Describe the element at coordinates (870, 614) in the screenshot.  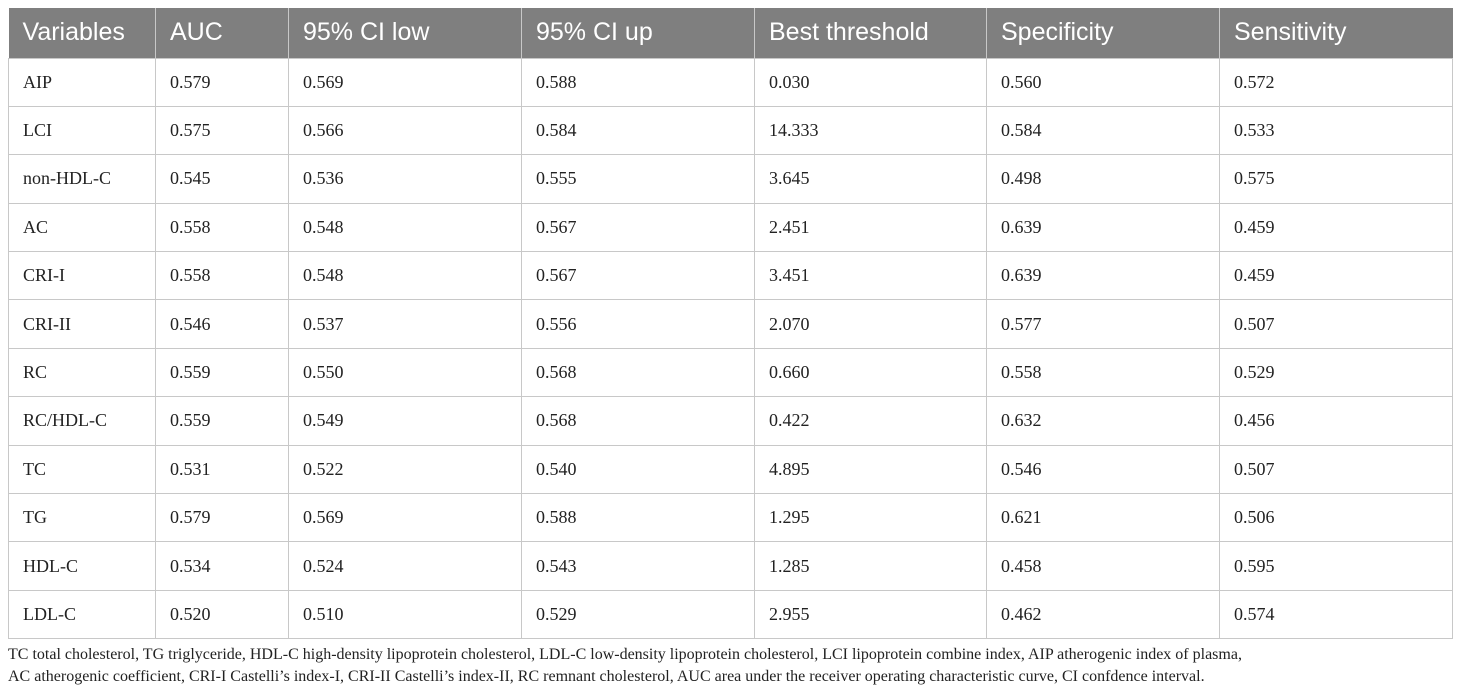
I see `value-cell: 2.955` at that location.